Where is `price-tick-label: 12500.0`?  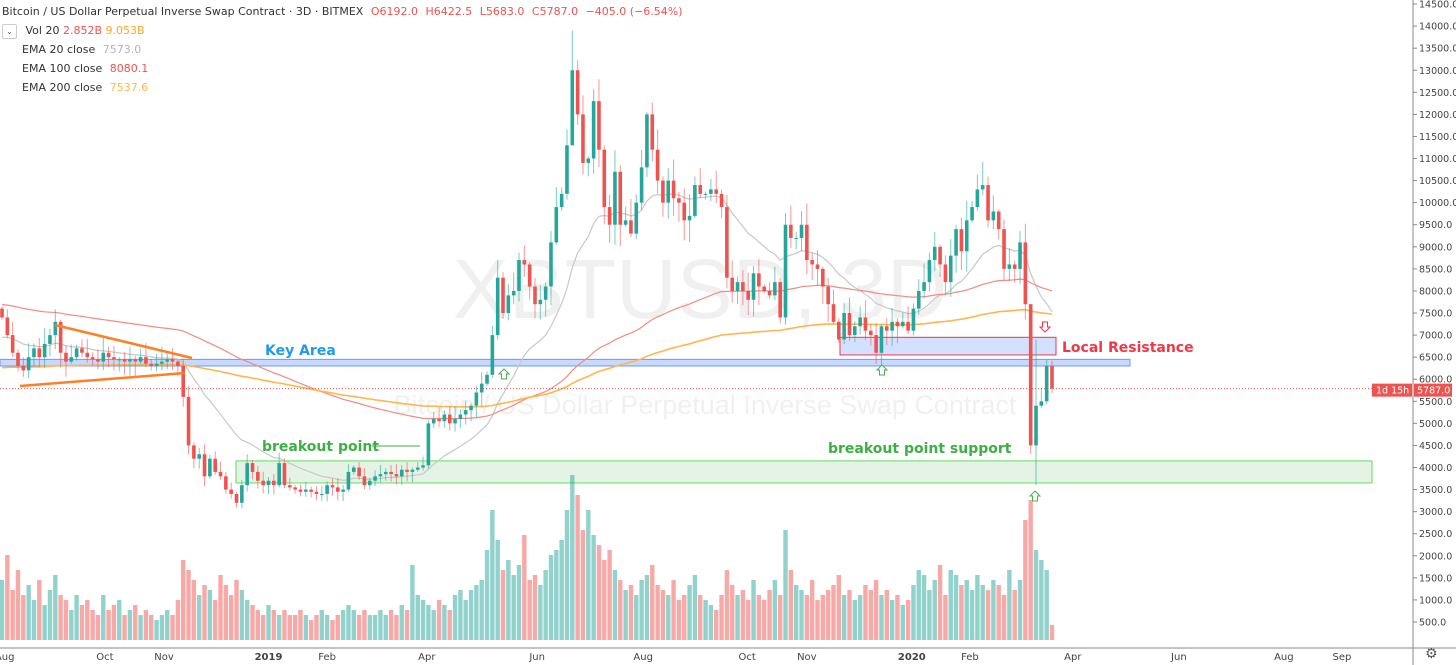 price-tick-label: 12500.0 is located at coordinates (1437, 93).